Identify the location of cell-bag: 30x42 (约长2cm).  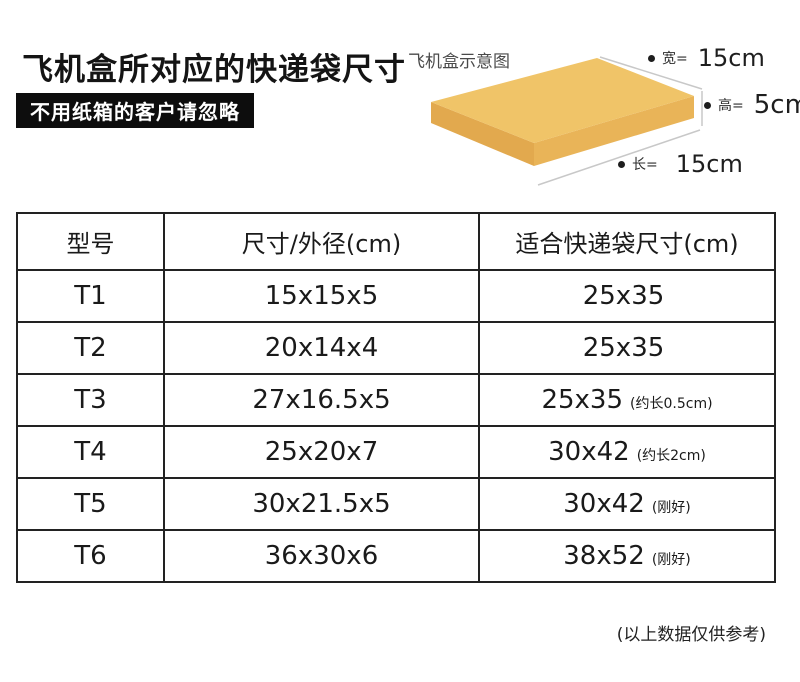
(627, 452).